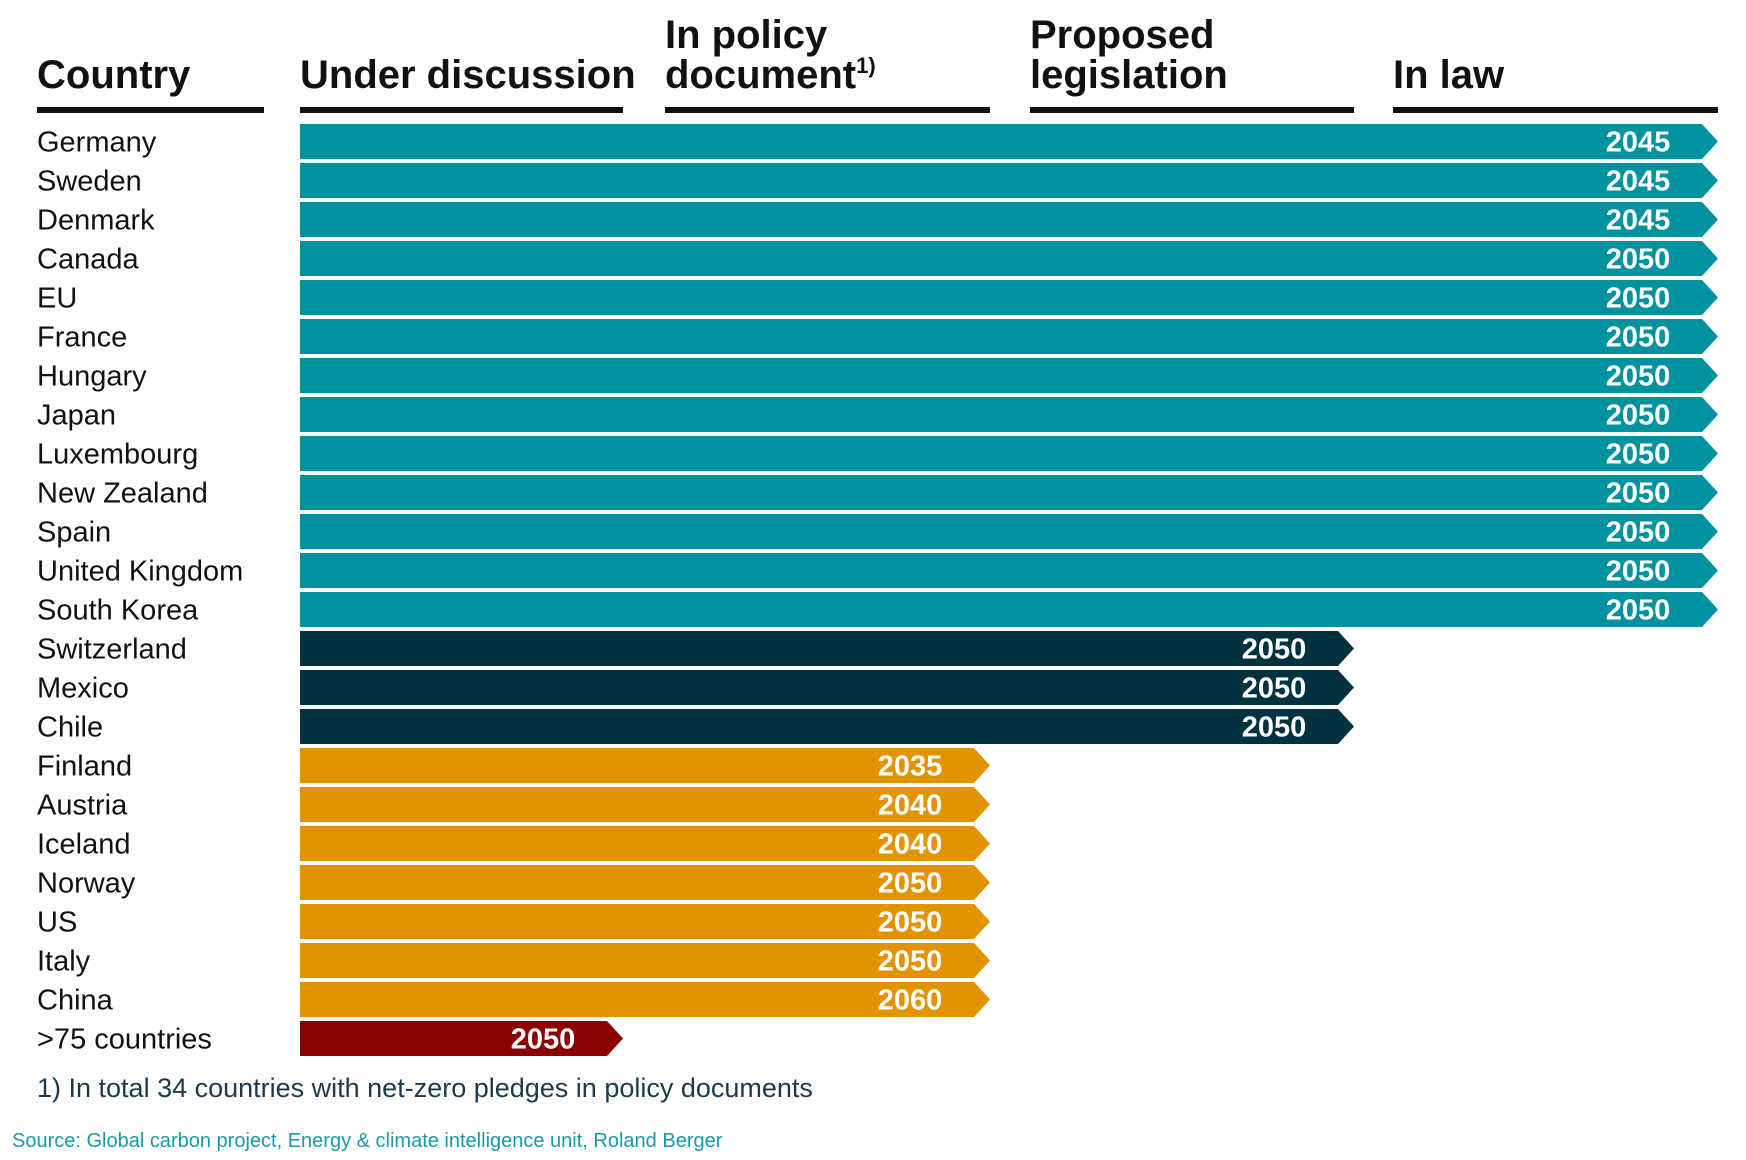 This screenshot has width=1746, height=1160. What do you see at coordinates (1449, 75) in the screenshot?
I see `header-in-law: In law` at bounding box center [1449, 75].